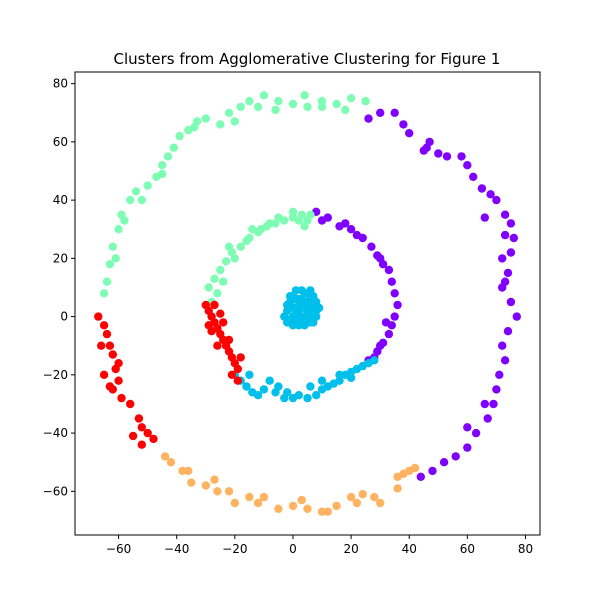 Image resolution: width=600 pixels, height=600 pixels. What do you see at coordinates (118, 549) in the screenshot?
I see `x-tick-label: −60` at bounding box center [118, 549].